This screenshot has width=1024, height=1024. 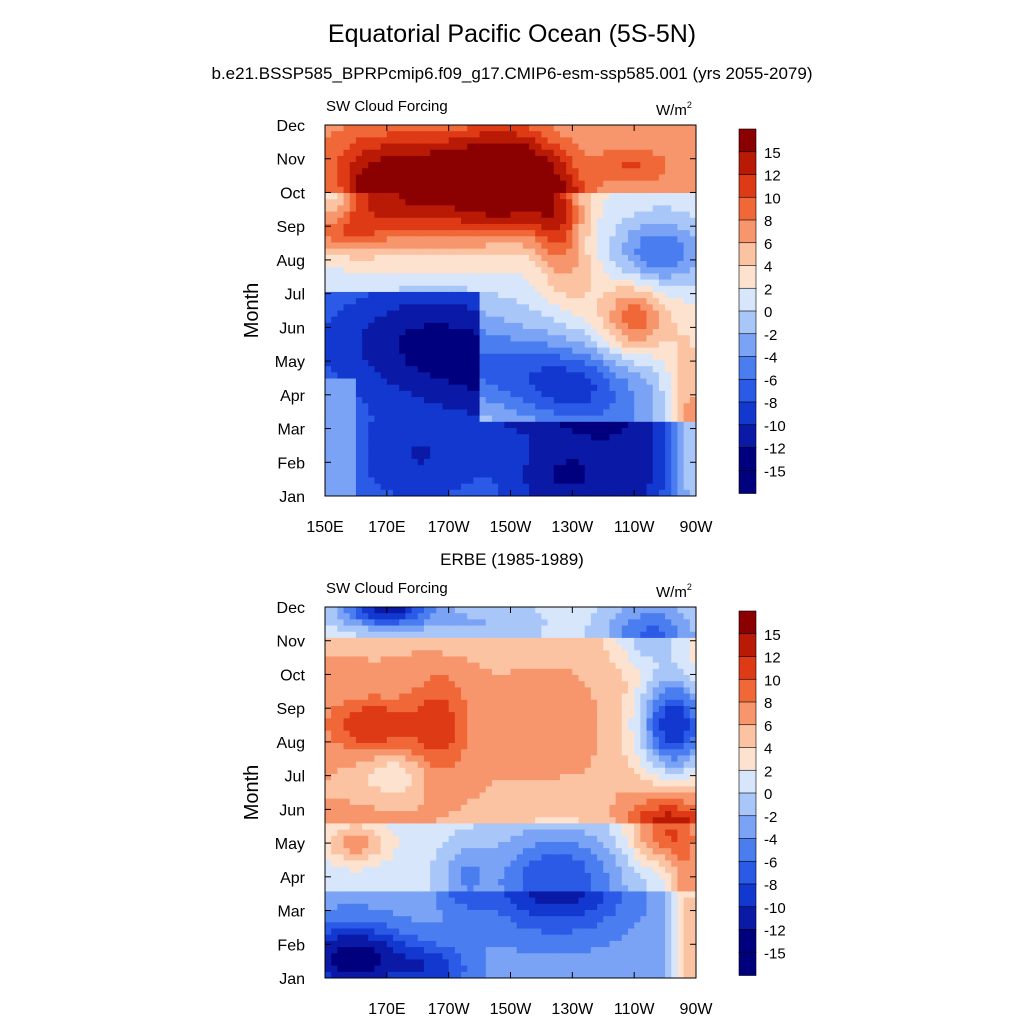 I want to click on colorbar-swatch, so click(x=747, y=322).